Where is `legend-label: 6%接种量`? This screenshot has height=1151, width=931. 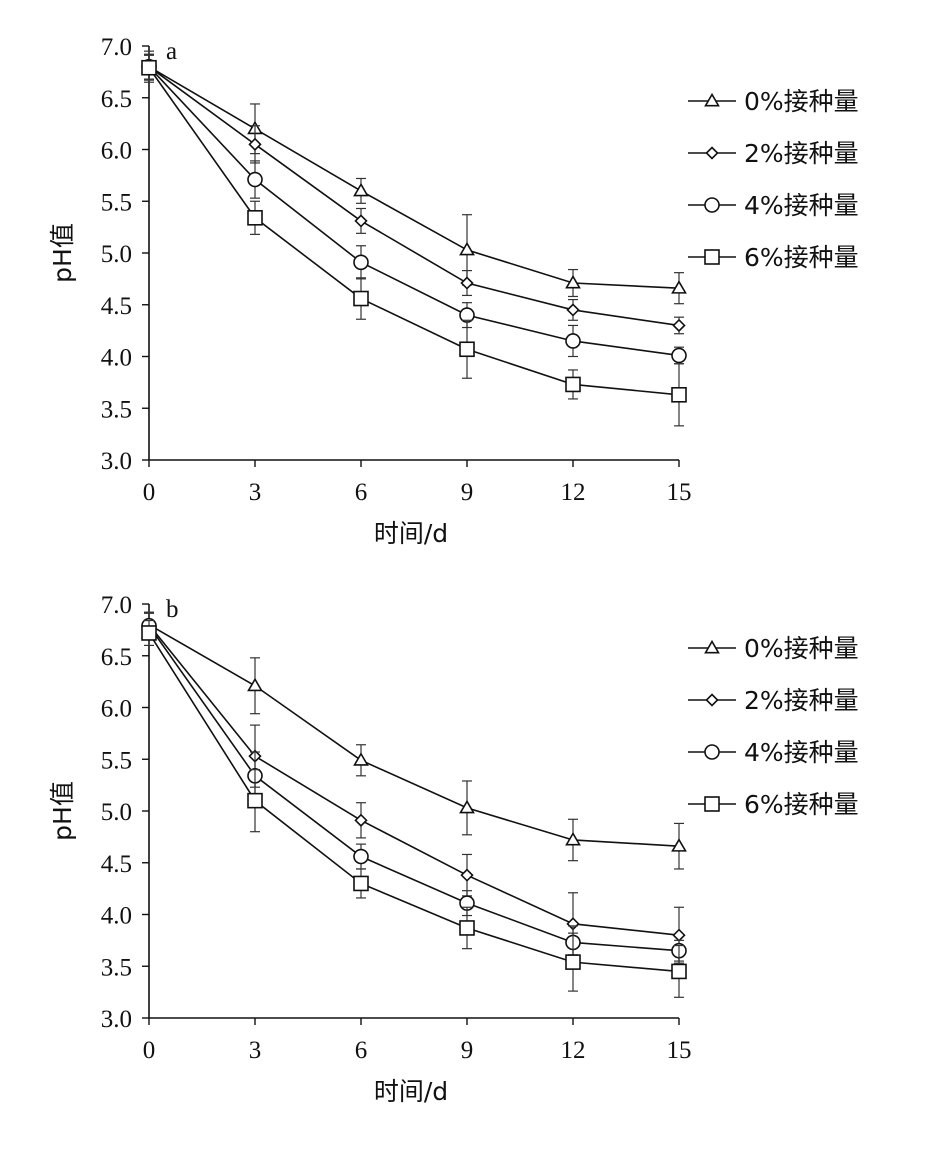 legend-label: 6%接种量 is located at coordinates (801, 257).